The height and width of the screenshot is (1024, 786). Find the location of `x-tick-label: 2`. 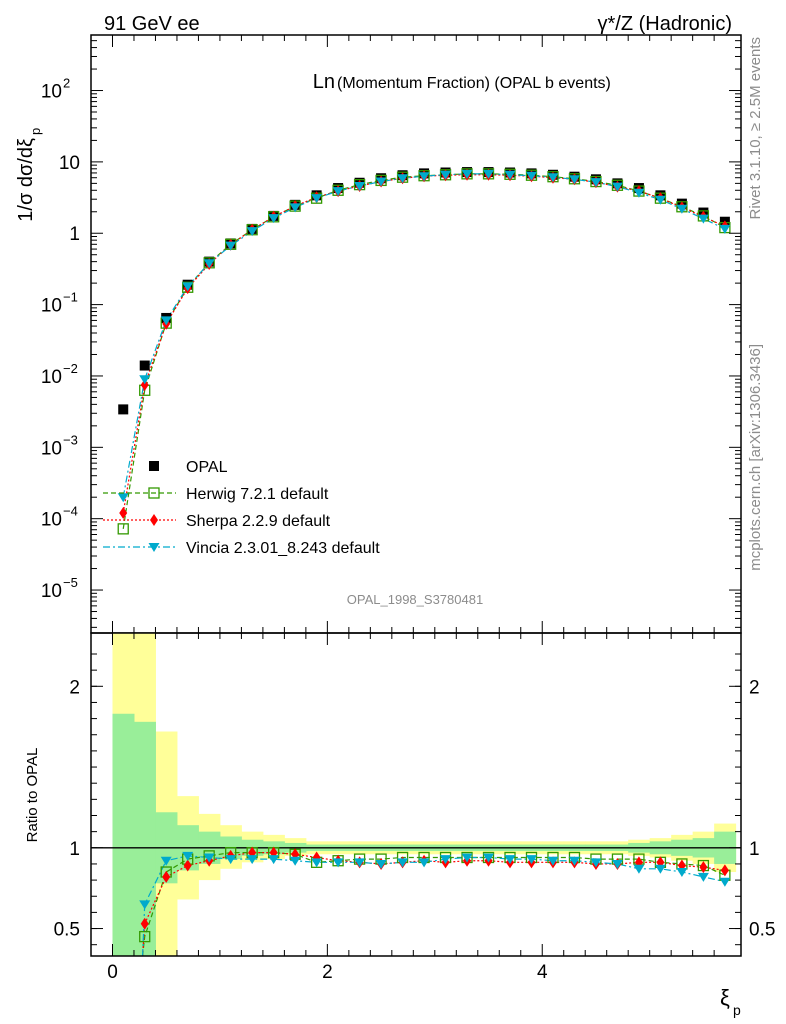

x-tick-label: 2 is located at coordinates (327, 972).